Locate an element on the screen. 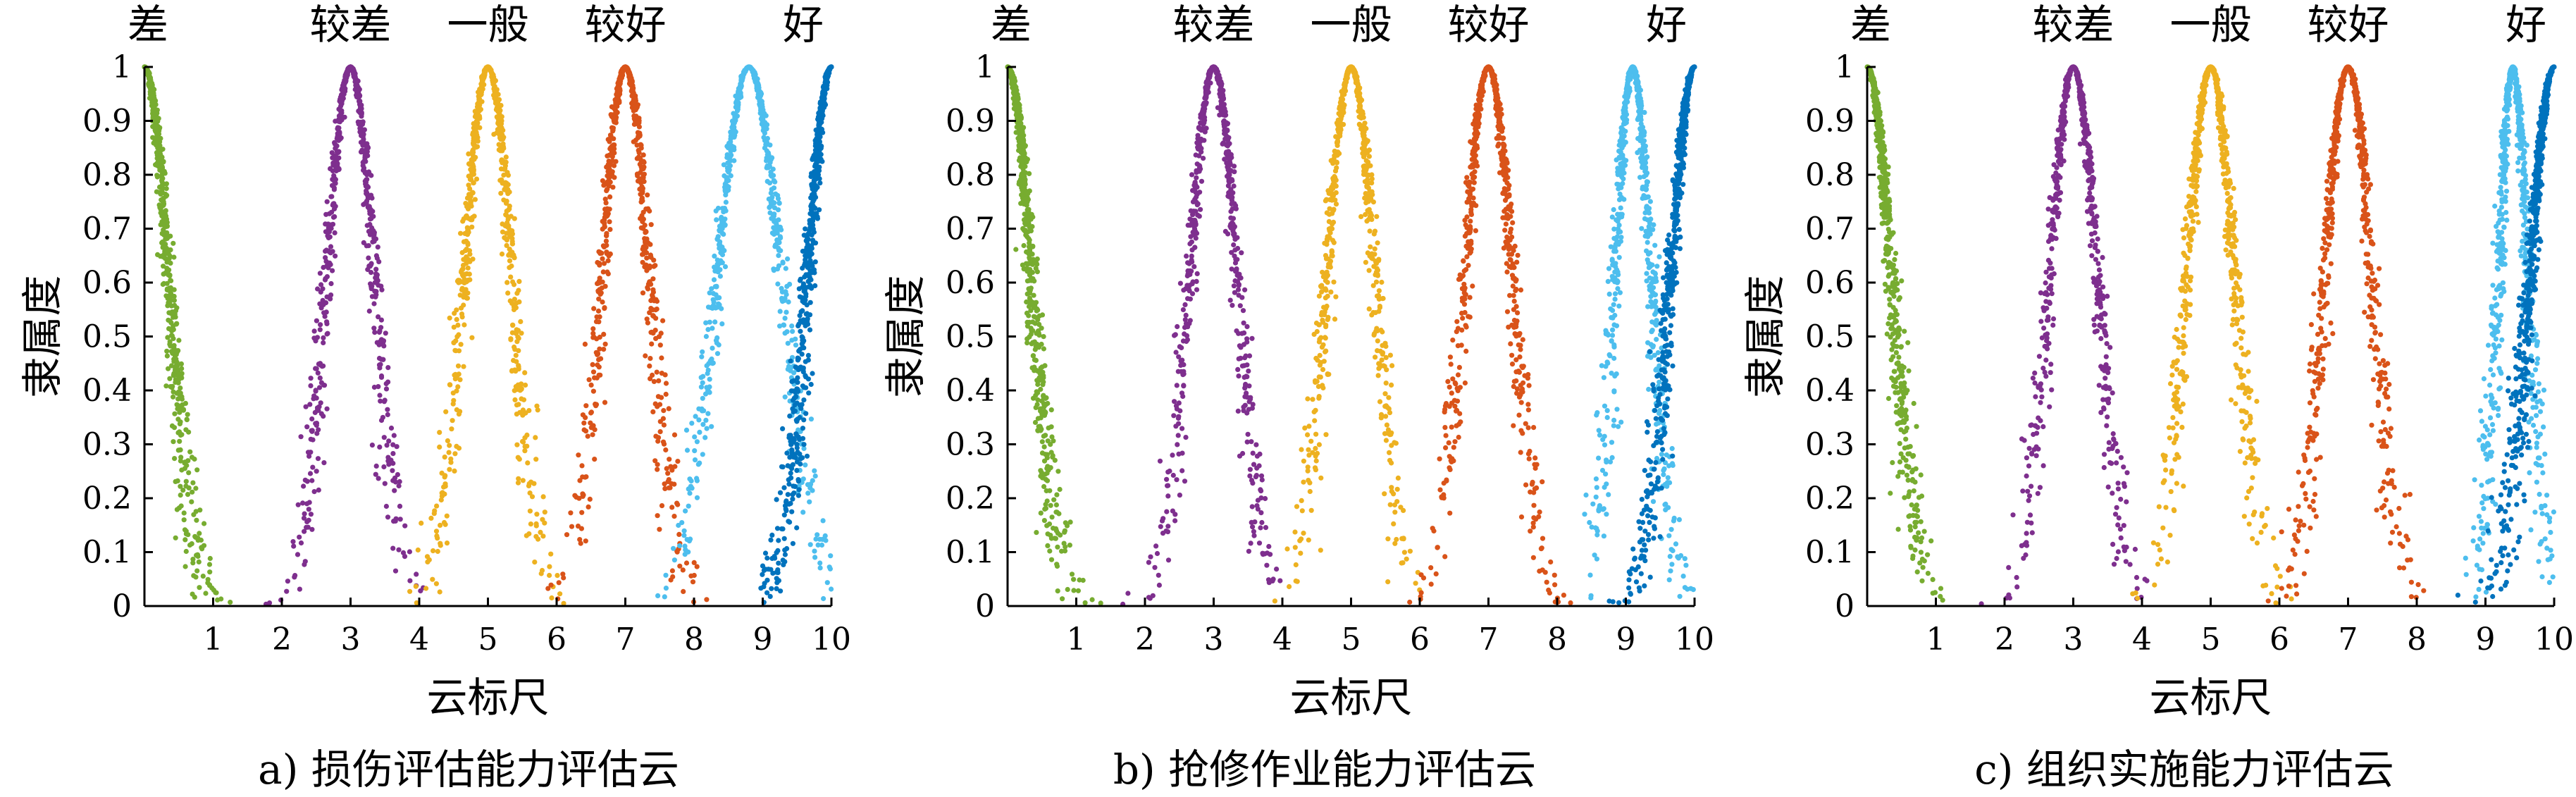 This screenshot has width=2576, height=797. y-tick-label: 1 is located at coordinates (122, 67).